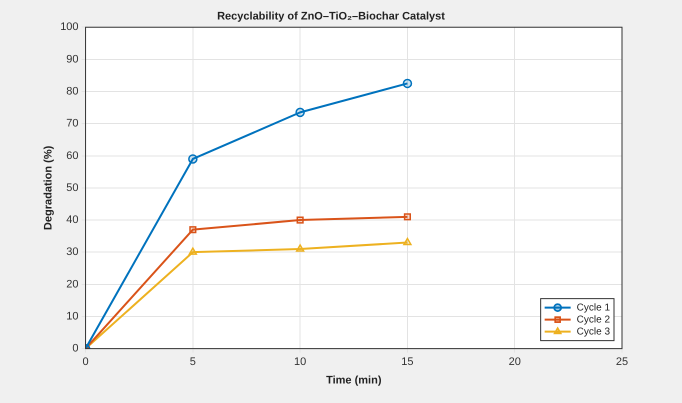 This screenshot has height=403, width=682. Describe the element at coordinates (72, 252) in the screenshot. I see `y-tick-label: 30` at that location.